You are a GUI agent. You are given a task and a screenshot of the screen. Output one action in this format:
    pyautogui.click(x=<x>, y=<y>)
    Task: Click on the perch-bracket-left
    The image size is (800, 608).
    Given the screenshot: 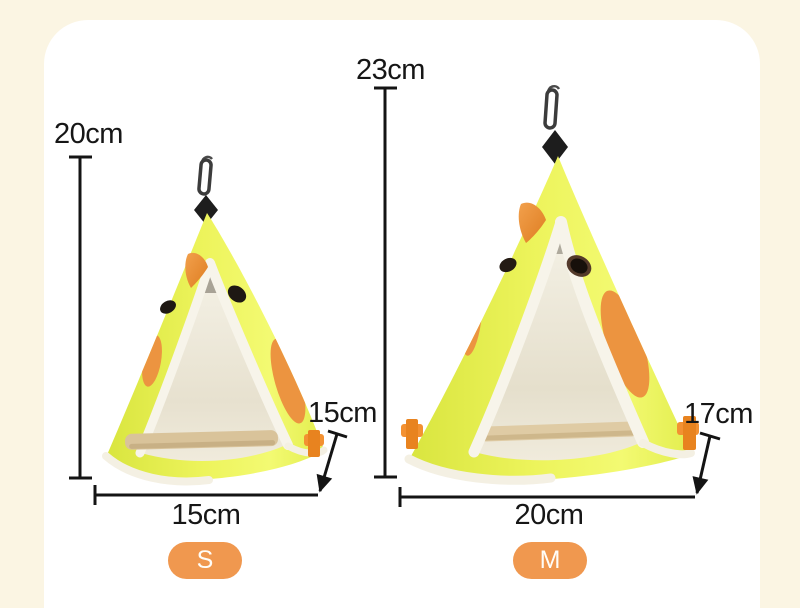 What is the action you would take?
    pyautogui.click(x=412, y=434)
    